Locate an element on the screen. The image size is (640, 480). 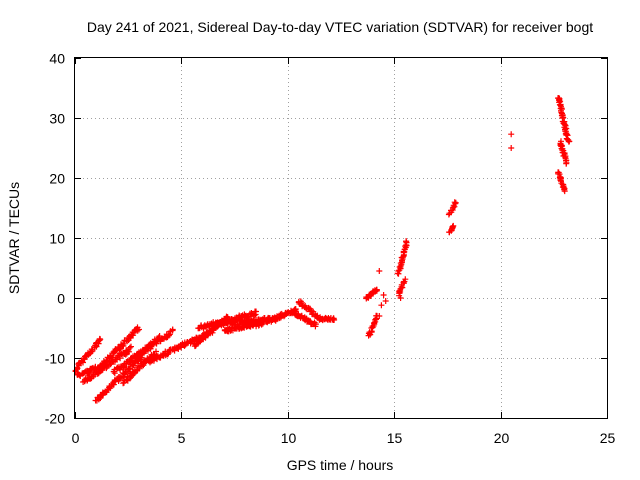
x-tick-label: 15 is located at coordinates (395, 438).